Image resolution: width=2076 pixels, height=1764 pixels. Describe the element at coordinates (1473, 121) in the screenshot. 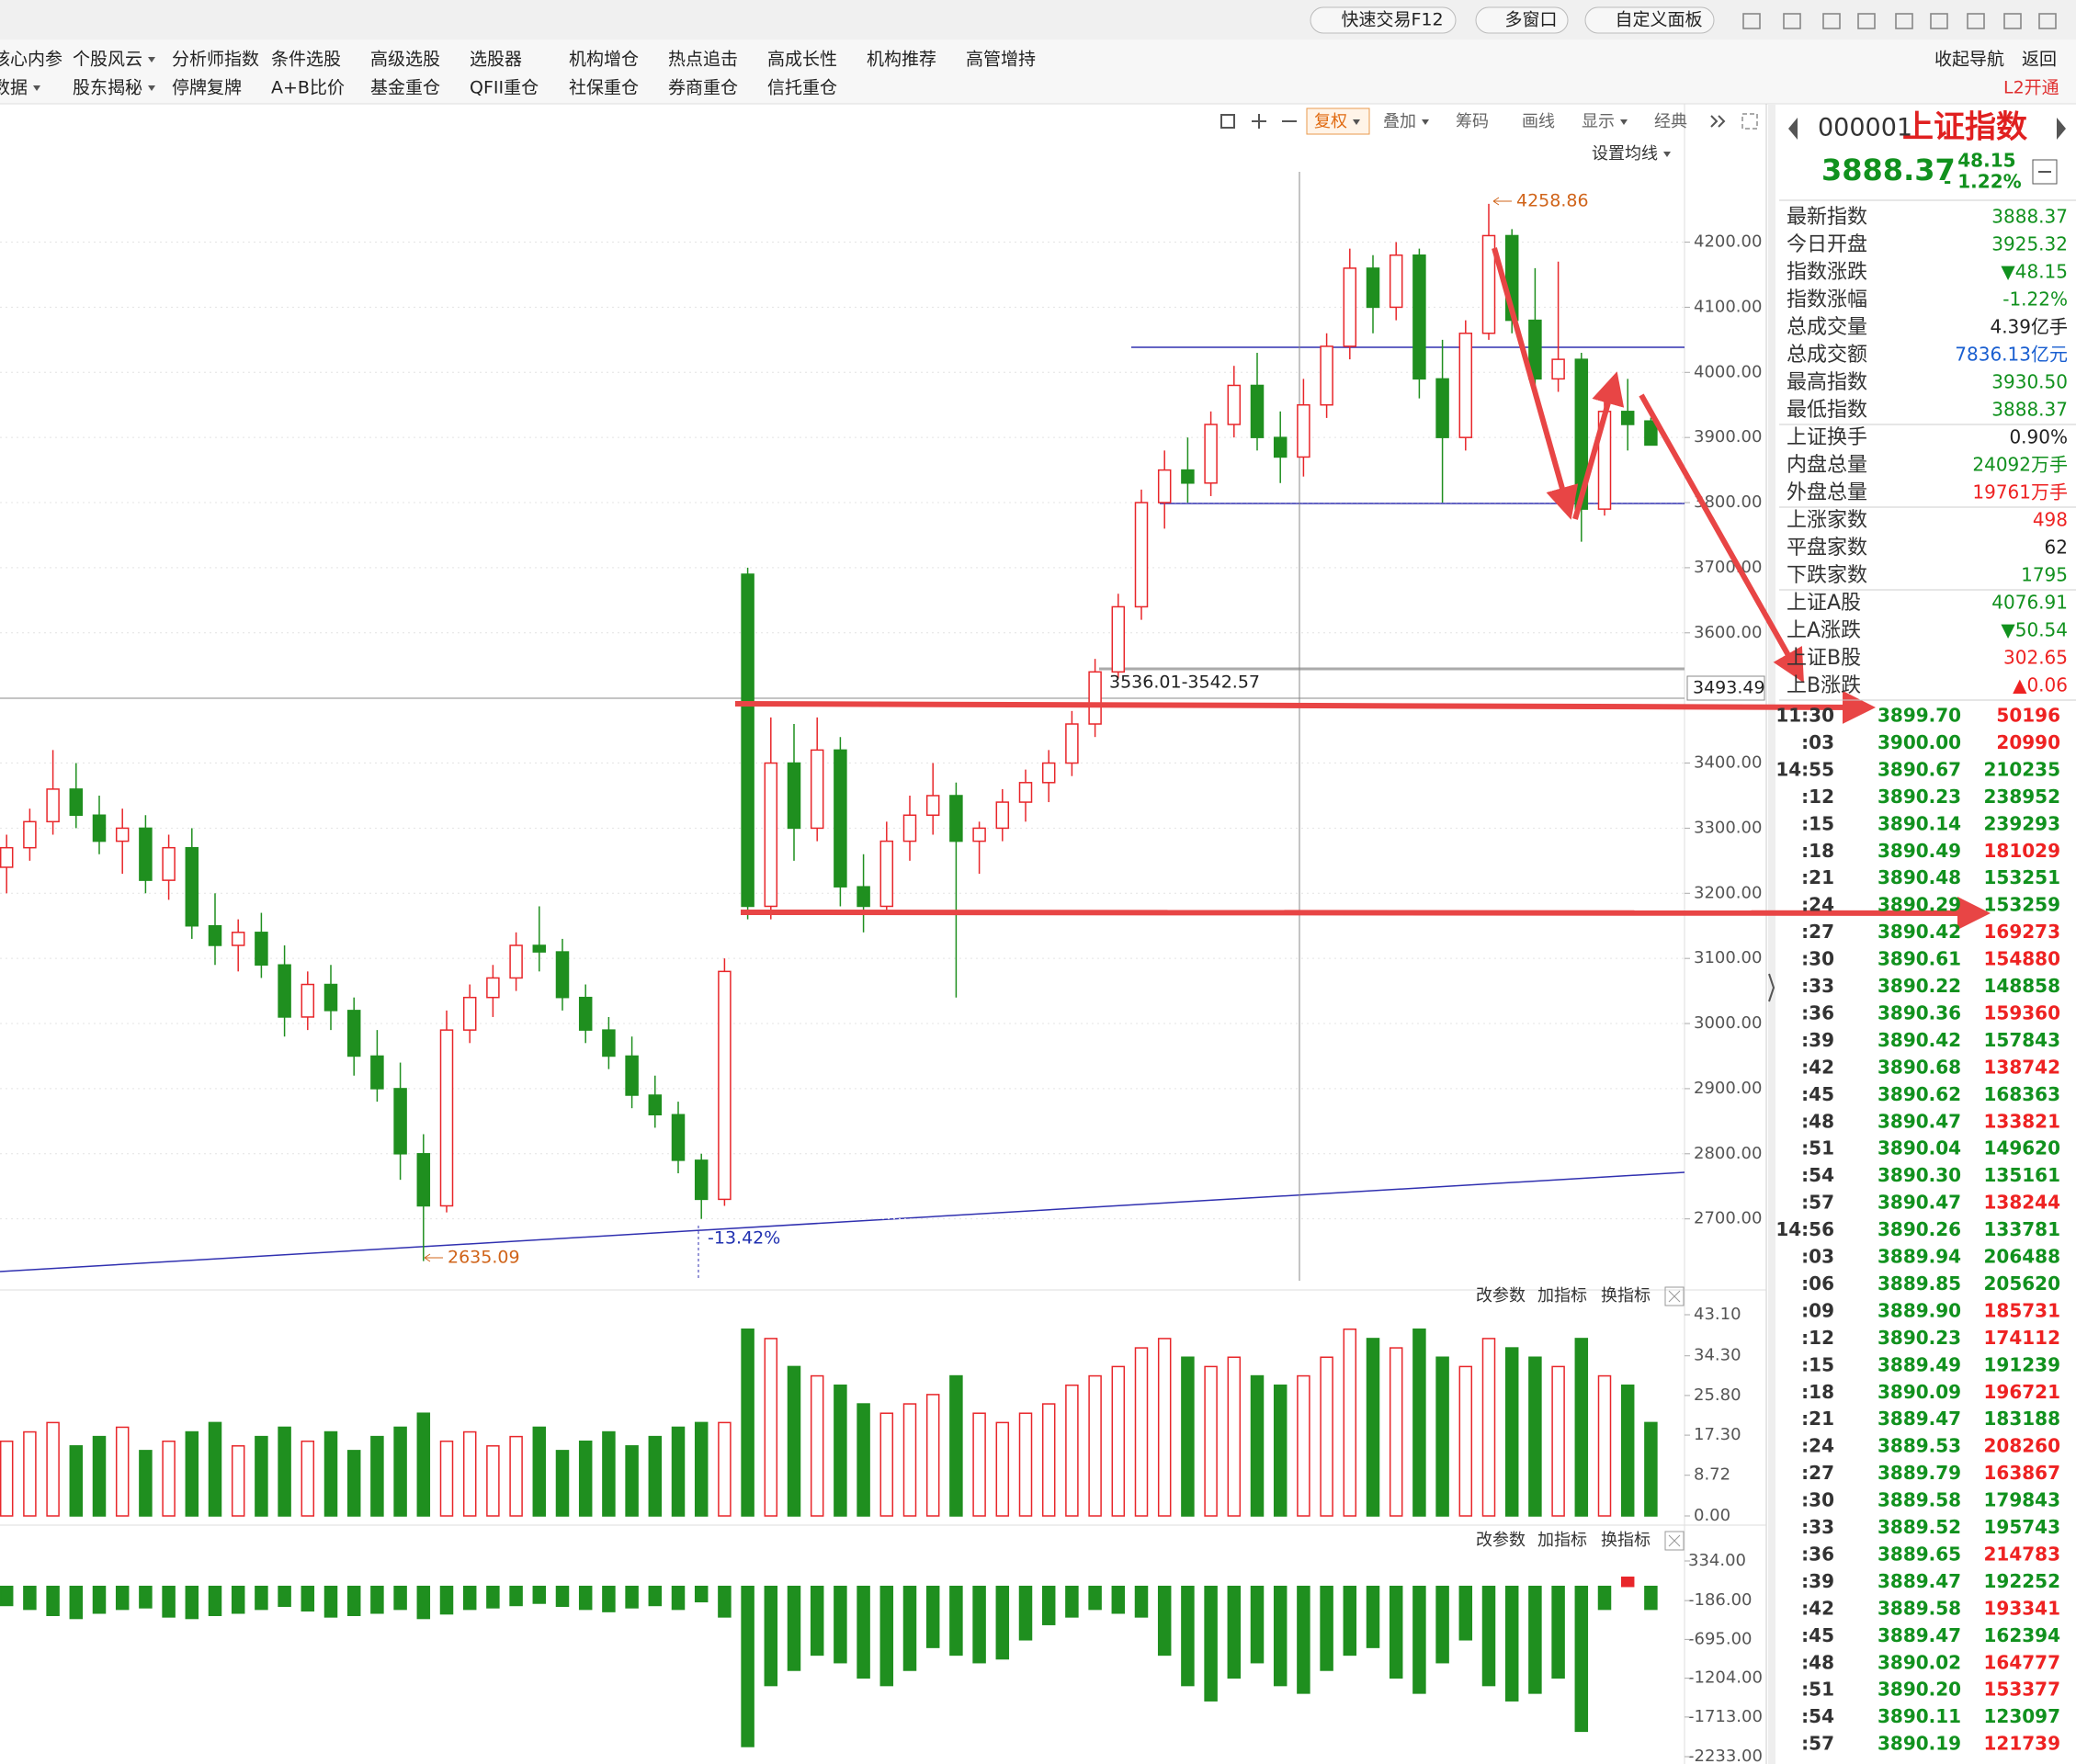

I see `chart-tool: 筹码` at that location.